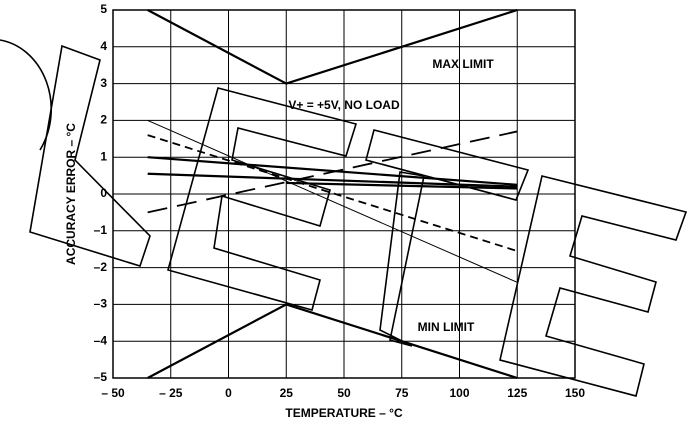  What do you see at coordinates (103, 83) in the screenshot?
I see `y-tick-label: 3` at bounding box center [103, 83].